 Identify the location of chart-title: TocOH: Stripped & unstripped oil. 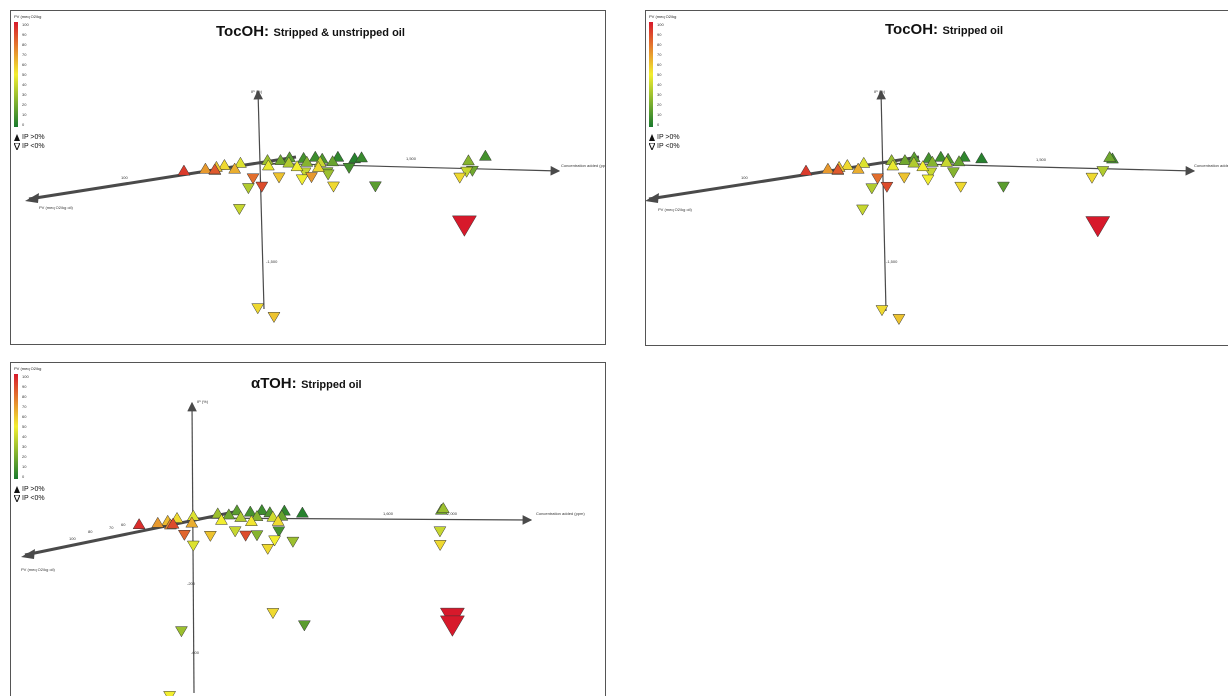
(310, 32).